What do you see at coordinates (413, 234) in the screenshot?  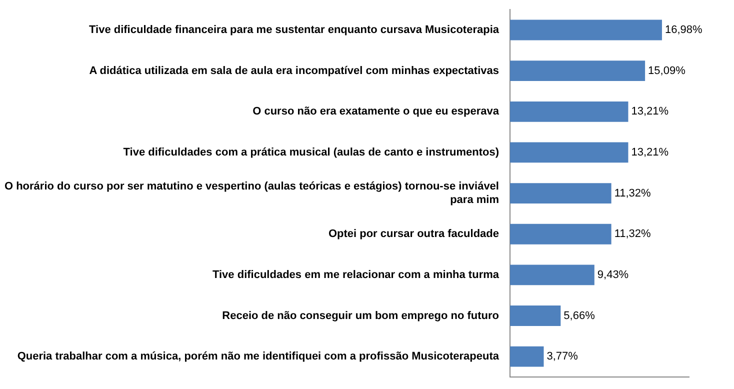 I see `y-tick-label: Optei por cursar outra faculdade` at bounding box center [413, 234].